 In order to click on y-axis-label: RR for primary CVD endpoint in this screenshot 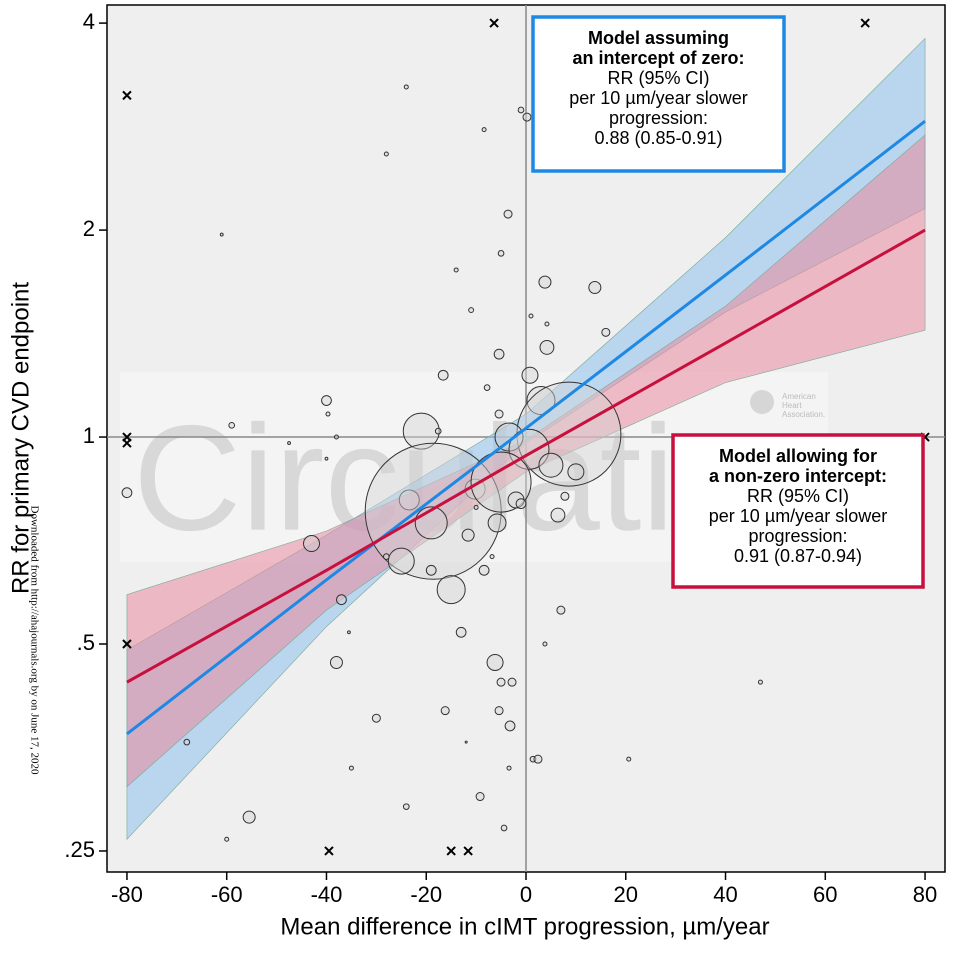, I will do `click(20, 438)`.